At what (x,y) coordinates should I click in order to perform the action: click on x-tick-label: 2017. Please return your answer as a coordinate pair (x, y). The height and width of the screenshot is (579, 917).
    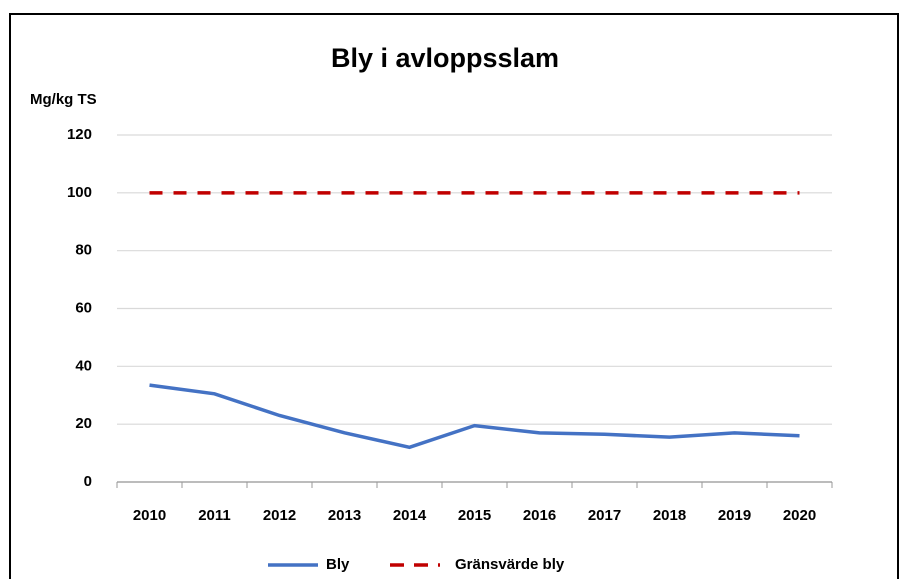
    Looking at the image, I should click on (604, 515).